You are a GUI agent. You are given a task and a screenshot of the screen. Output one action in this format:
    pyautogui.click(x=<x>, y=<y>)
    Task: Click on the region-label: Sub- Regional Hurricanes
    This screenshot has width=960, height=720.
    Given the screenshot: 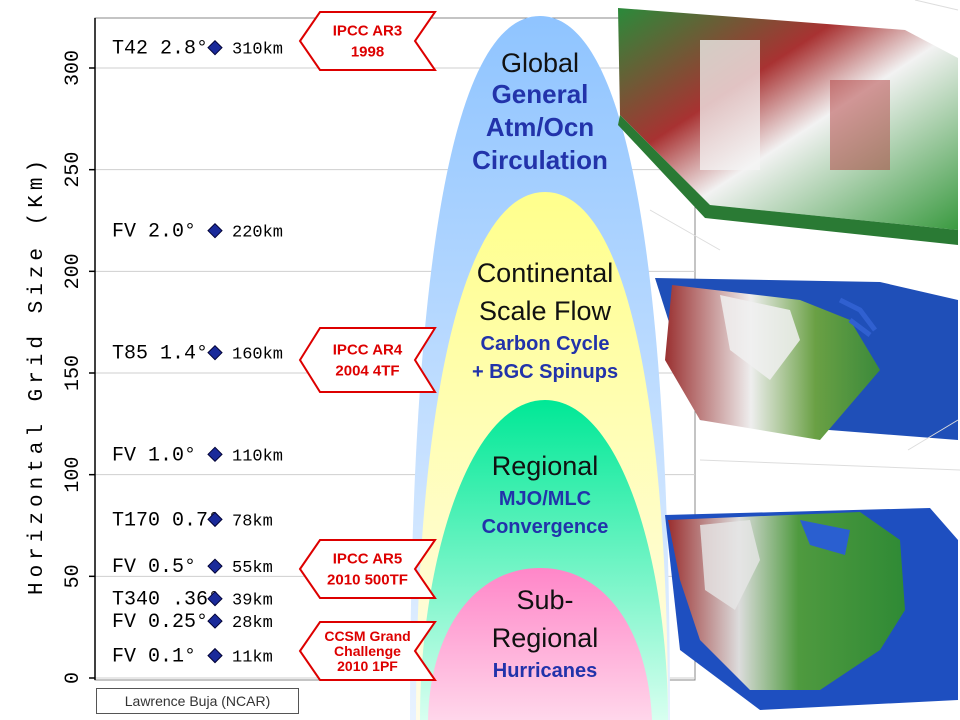 What is the action you would take?
    pyautogui.click(x=545, y=633)
    